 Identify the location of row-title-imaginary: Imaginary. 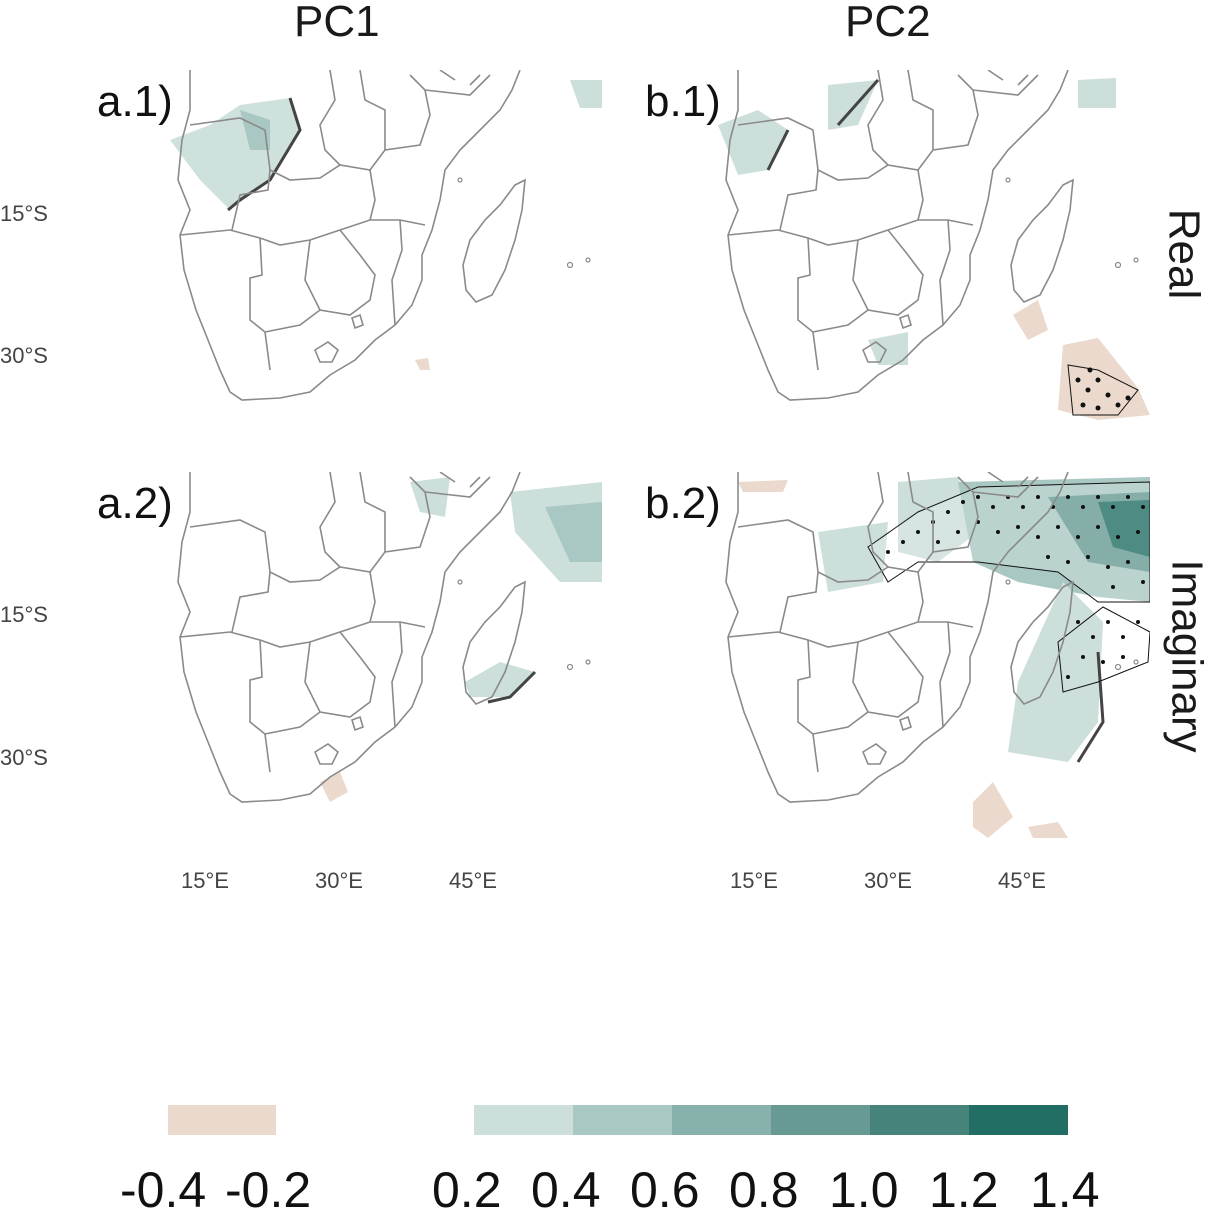
(1187, 656).